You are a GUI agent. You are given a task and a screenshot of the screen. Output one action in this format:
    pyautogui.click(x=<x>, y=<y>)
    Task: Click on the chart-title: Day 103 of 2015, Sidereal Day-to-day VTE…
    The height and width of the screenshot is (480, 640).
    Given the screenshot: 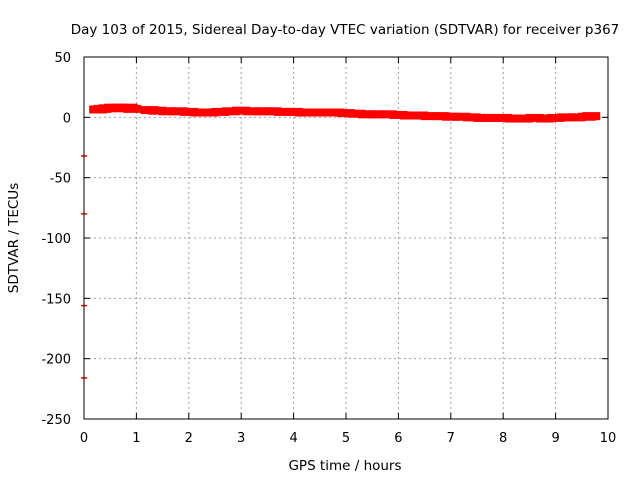 What is the action you would take?
    pyautogui.click(x=345, y=30)
    